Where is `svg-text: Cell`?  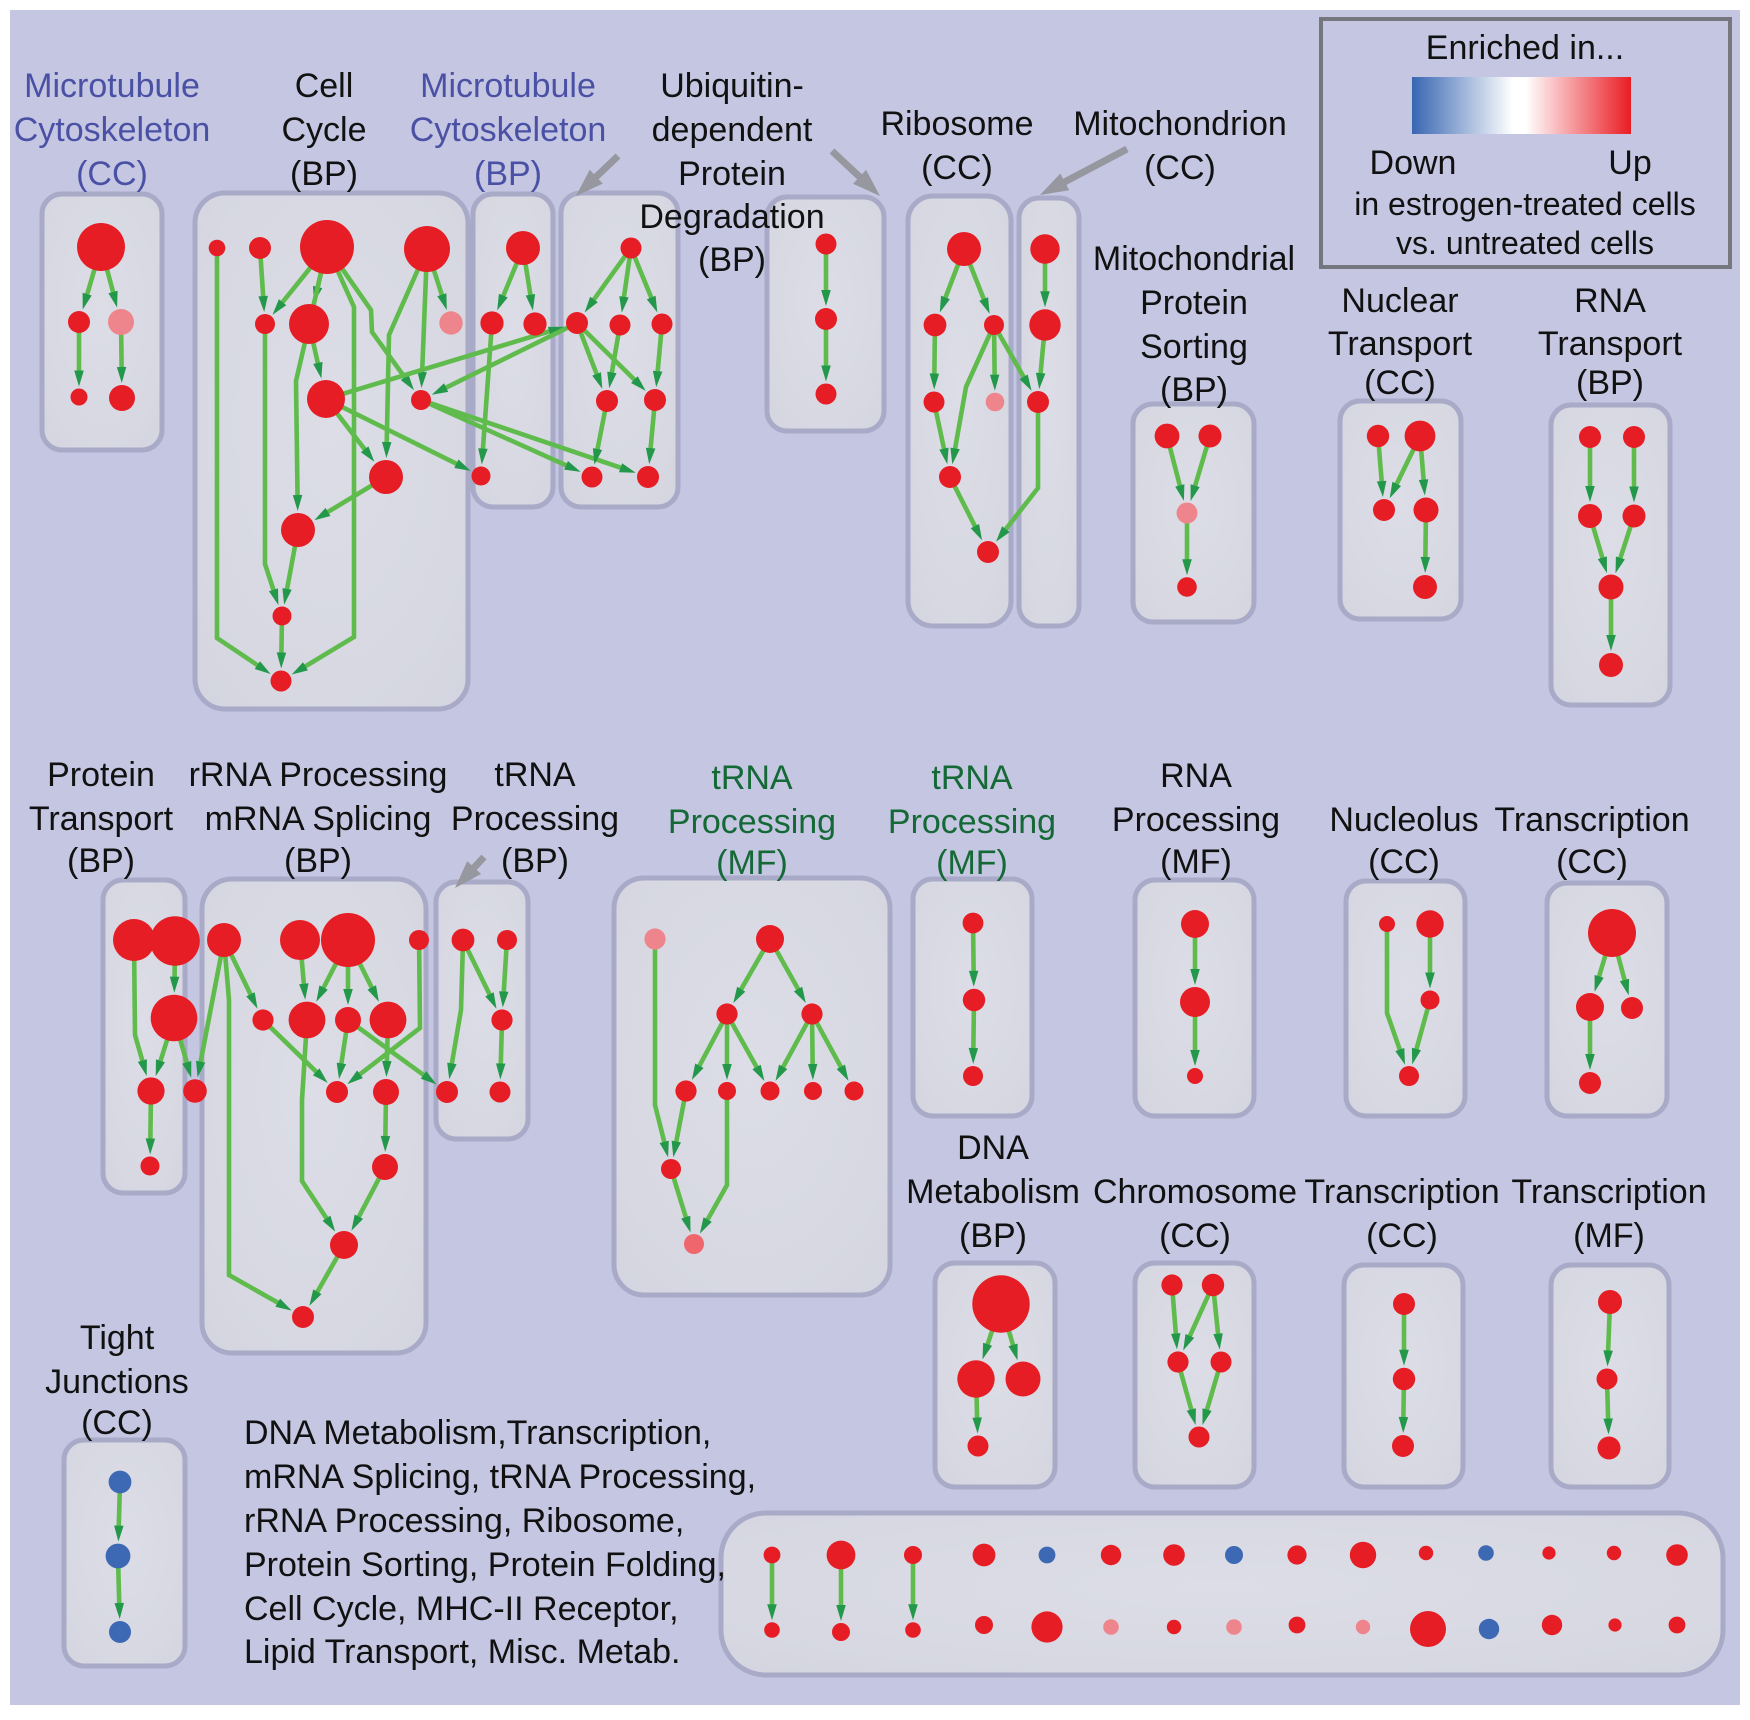
svg-text: Cell is located at coordinates (324, 86).